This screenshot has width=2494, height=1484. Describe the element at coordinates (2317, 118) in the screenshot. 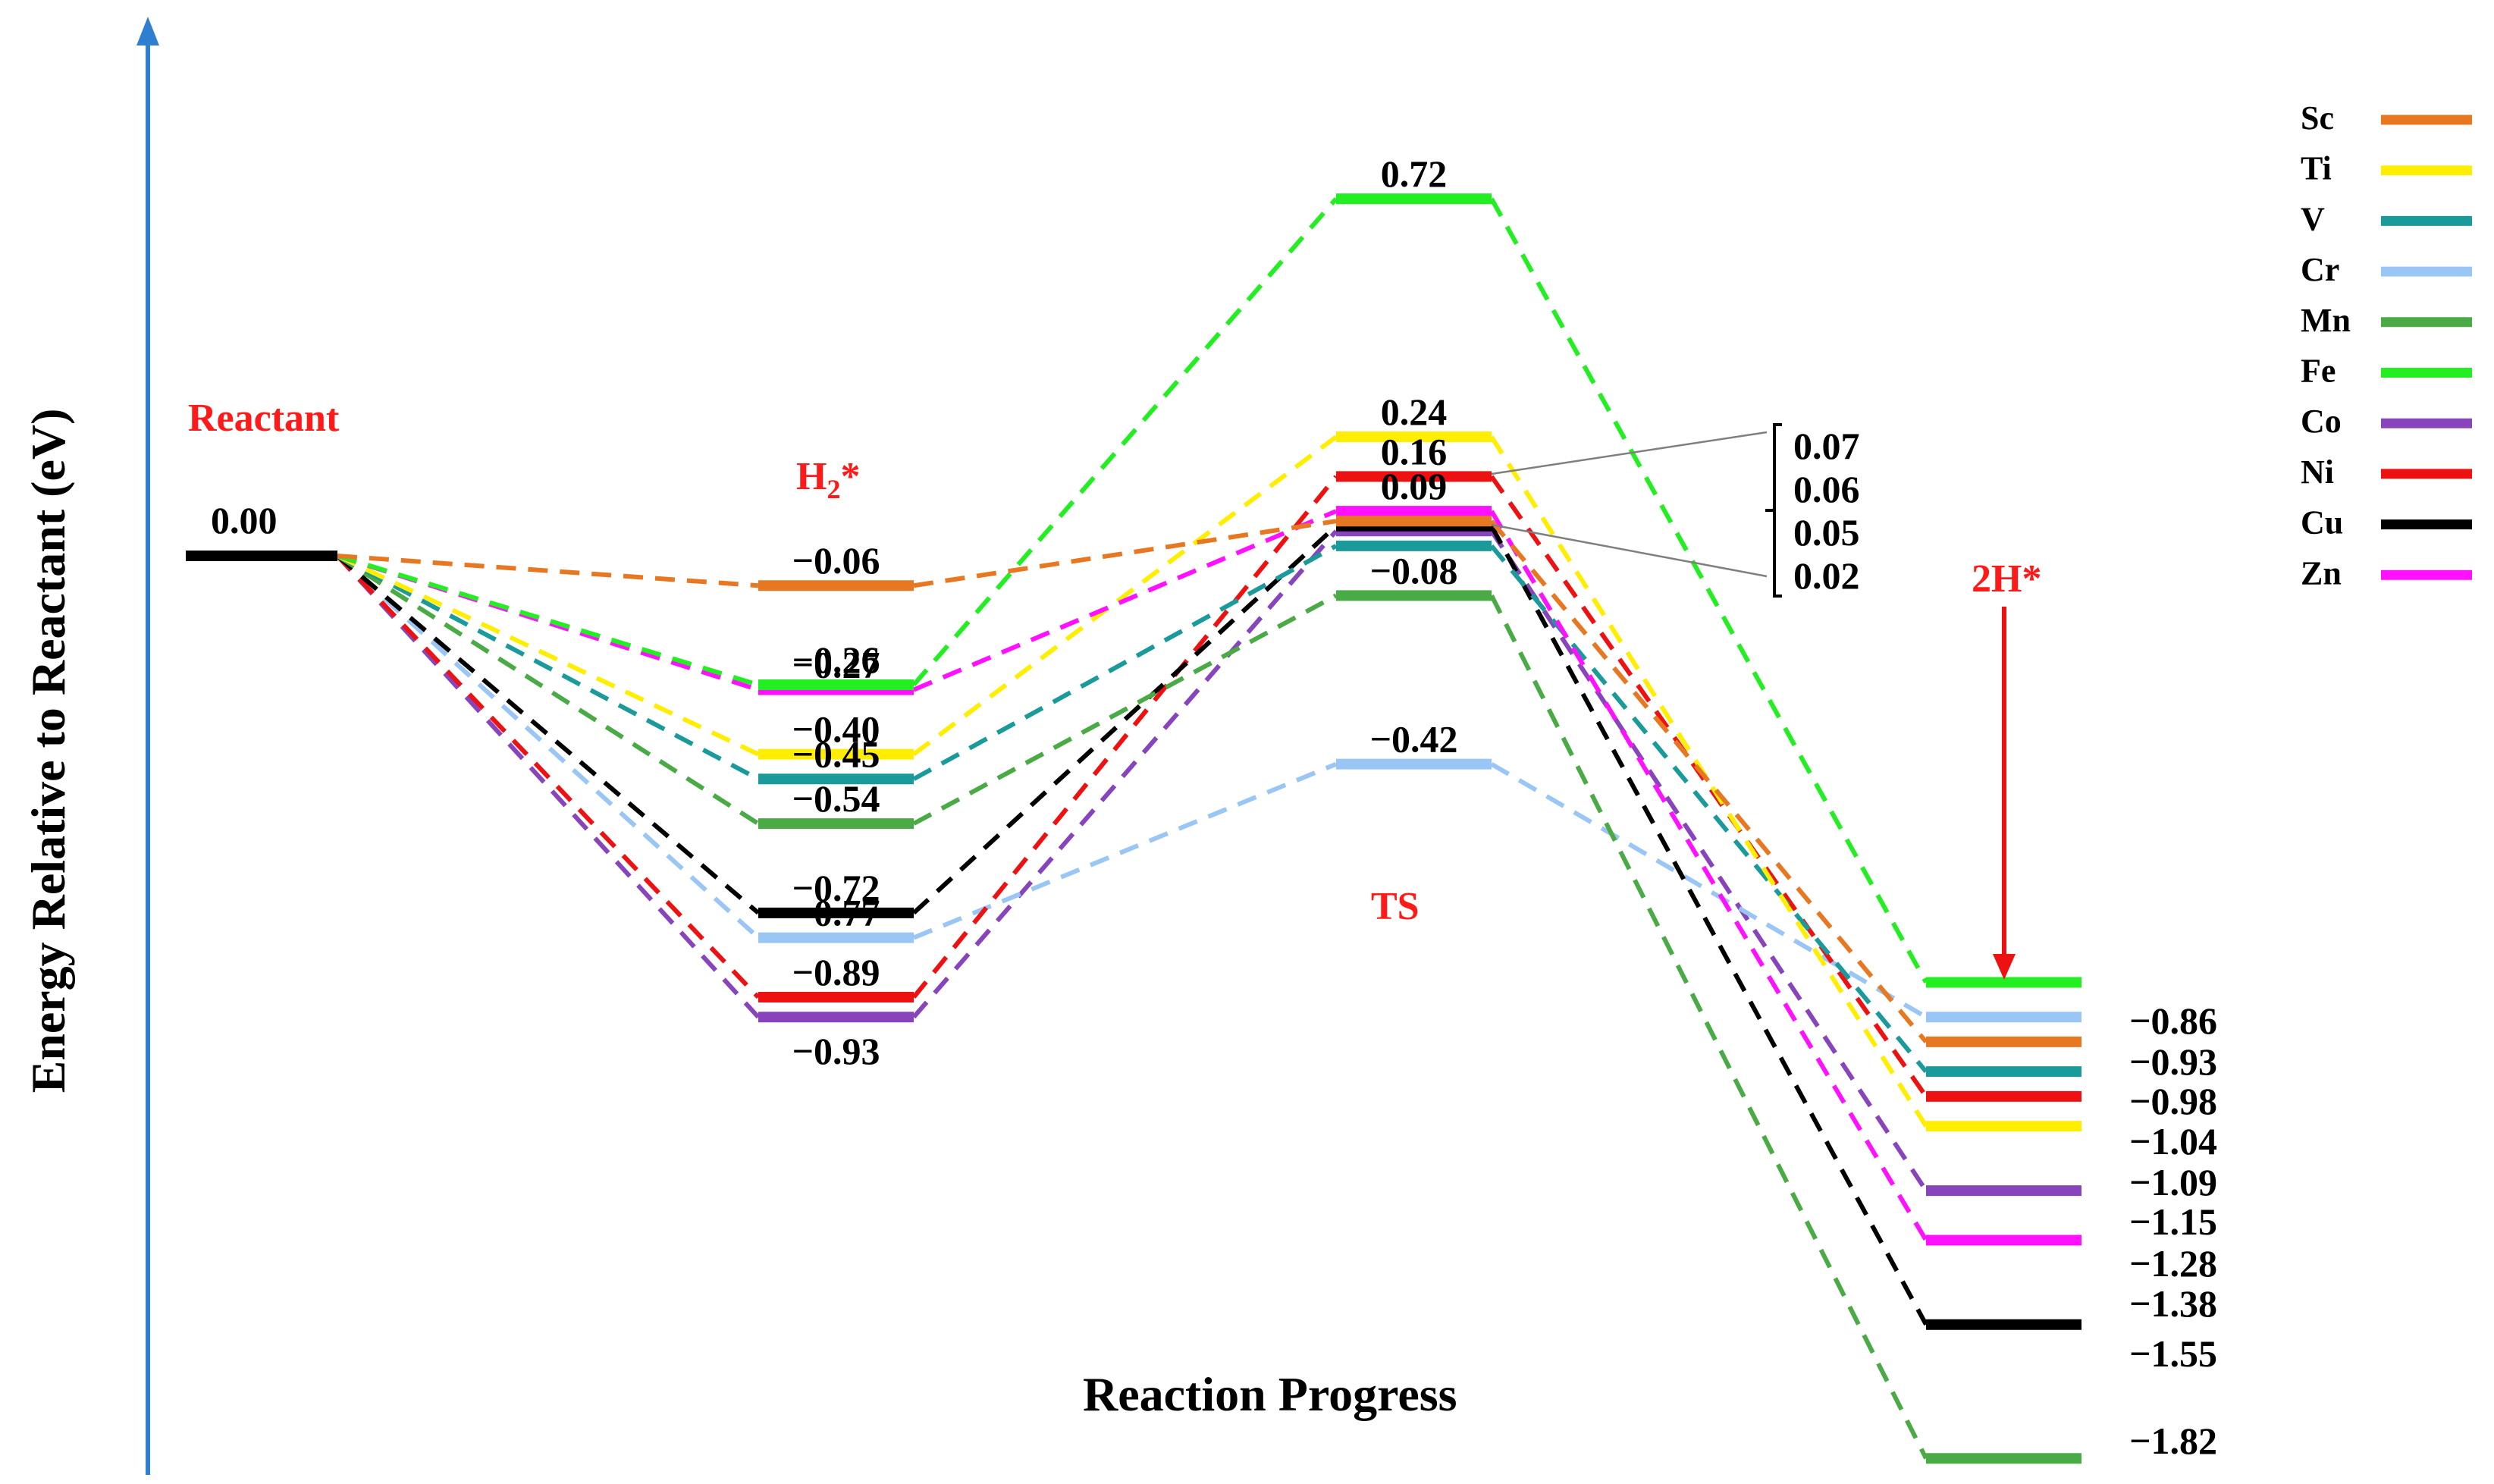

I see `legend-label-sc: Sc` at that location.